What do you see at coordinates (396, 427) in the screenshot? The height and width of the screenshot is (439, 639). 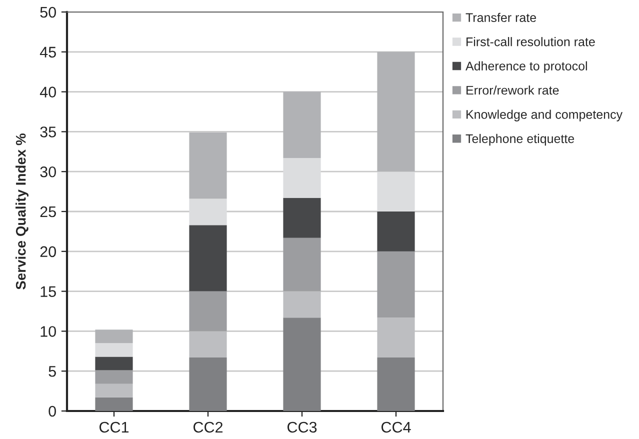 I see `x-tick-label: CC4` at bounding box center [396, 427].